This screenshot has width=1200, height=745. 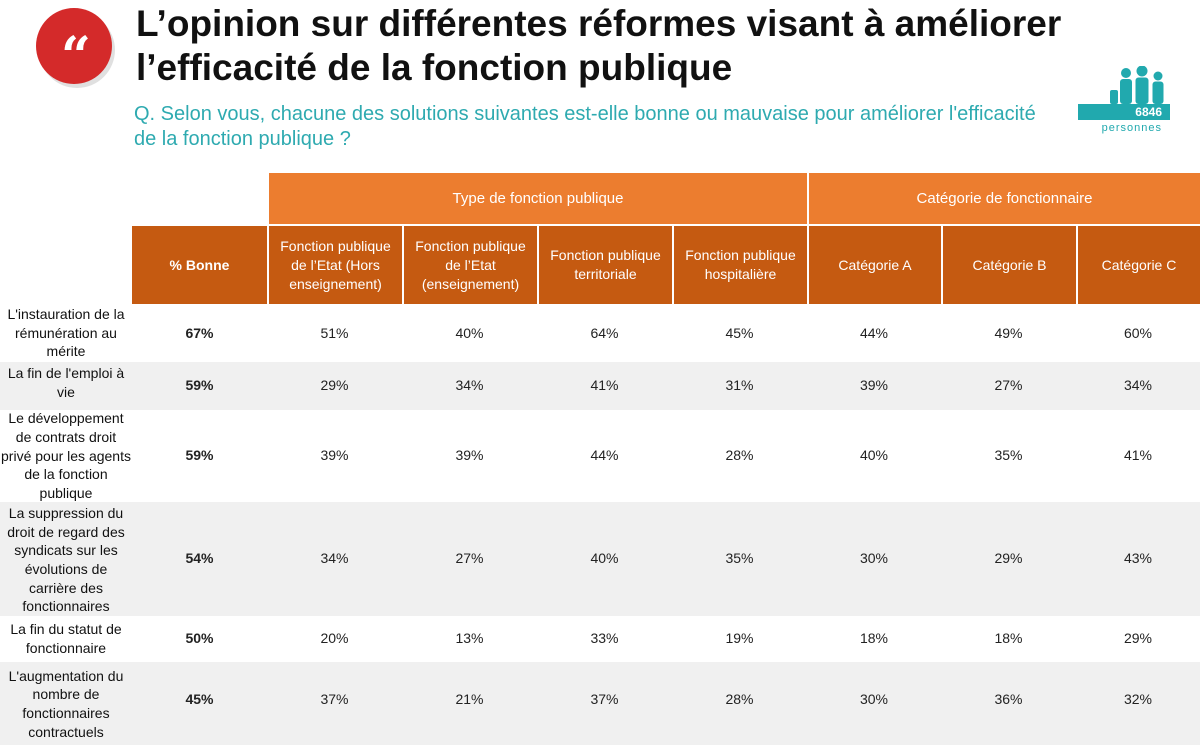 What do you see at coordinates (604, 264) in the screenshot?
I see `column-header: Fonction publique territoriale` at bounding box center [604, 264].